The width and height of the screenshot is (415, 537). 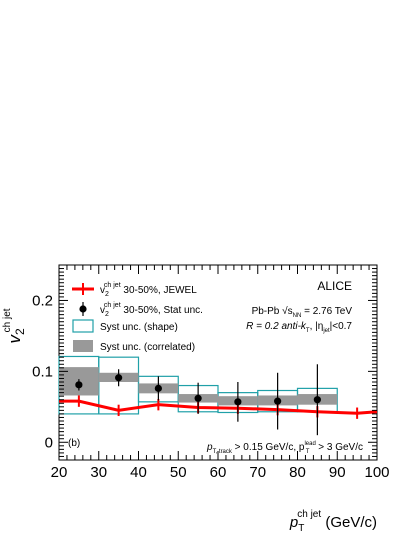 I want to click on y-axis-label: v2ch jet, so click(x=14, y=325).